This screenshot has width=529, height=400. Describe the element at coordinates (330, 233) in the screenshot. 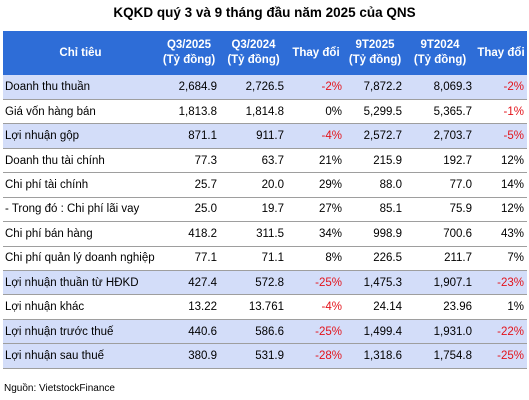

I see `cell-chg-q: 34%` at that location.